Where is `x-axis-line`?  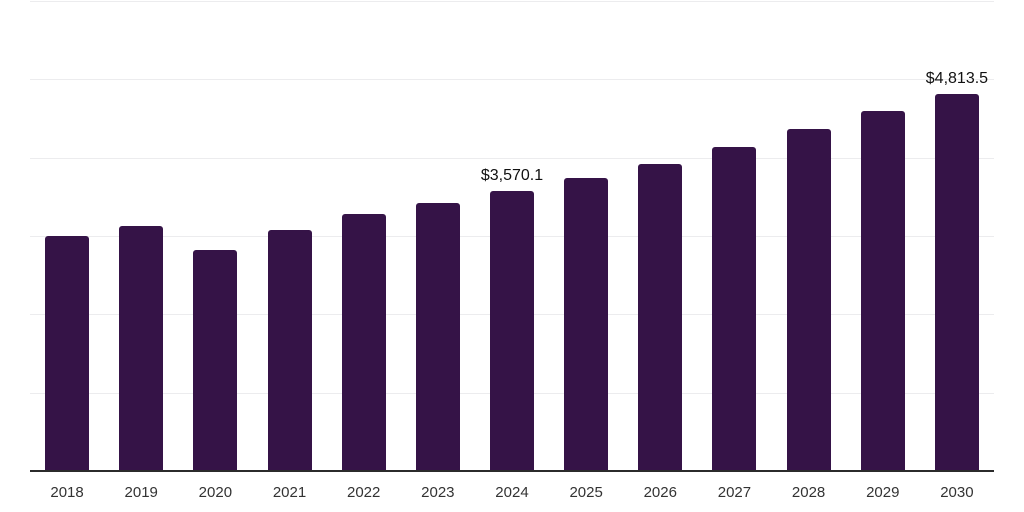 x-axis-line is located at coordinates (512, 471).